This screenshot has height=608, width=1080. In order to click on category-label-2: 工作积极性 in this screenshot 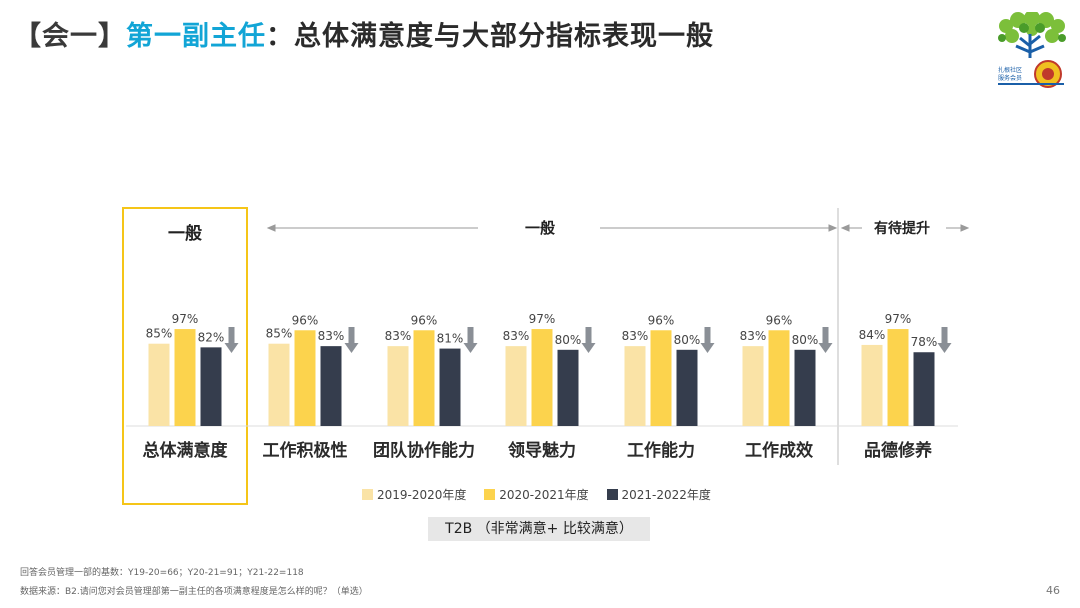, I will do `click(305, 450)`.